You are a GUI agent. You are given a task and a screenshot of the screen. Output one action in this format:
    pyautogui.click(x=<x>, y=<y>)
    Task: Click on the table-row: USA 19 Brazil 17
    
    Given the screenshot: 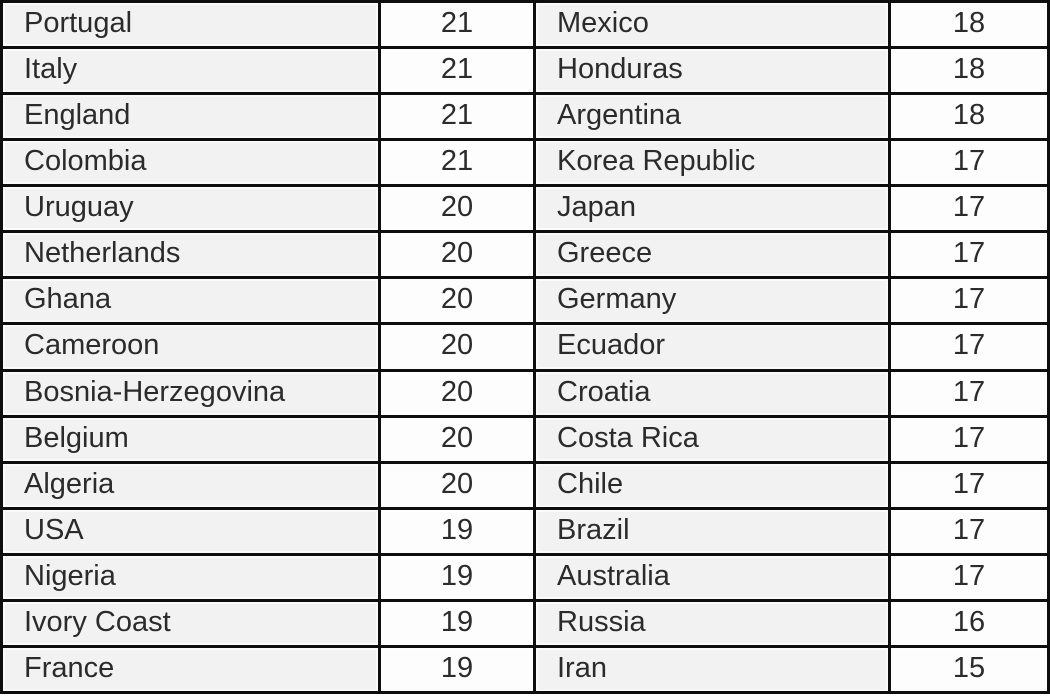 What is the action you would take?
    pyautogui.click(x=525, y=531)
    